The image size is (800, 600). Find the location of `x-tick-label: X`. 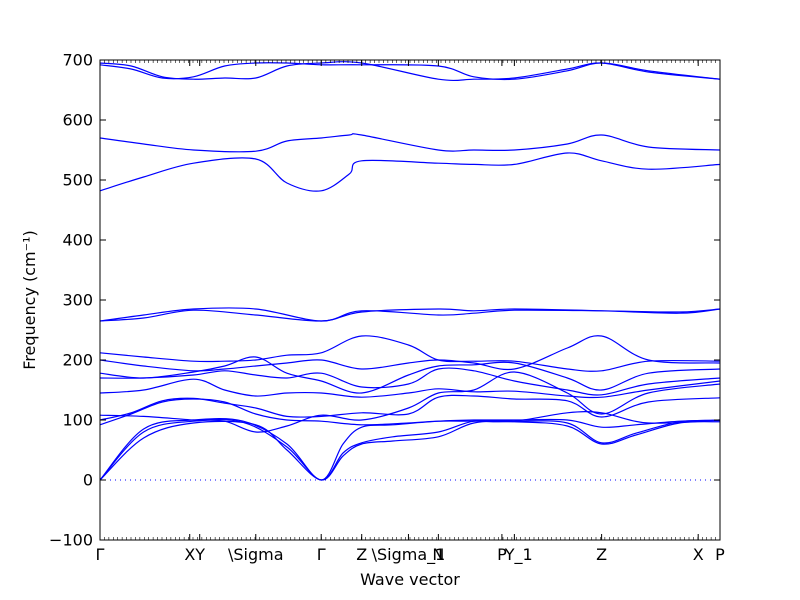

x-tick-label: X is located at coordinates (698, 554).